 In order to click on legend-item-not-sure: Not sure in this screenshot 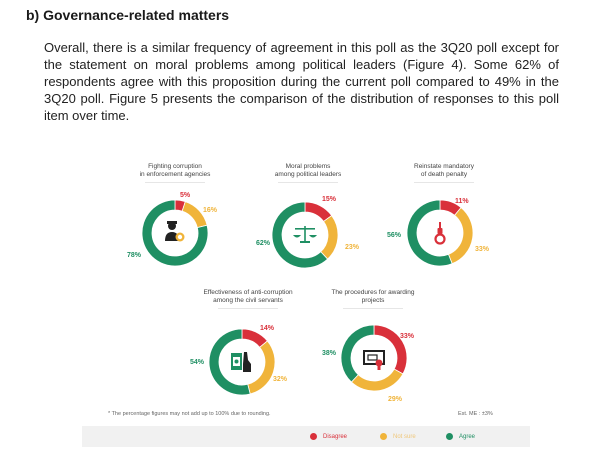, I will do `click(398, 436)`.